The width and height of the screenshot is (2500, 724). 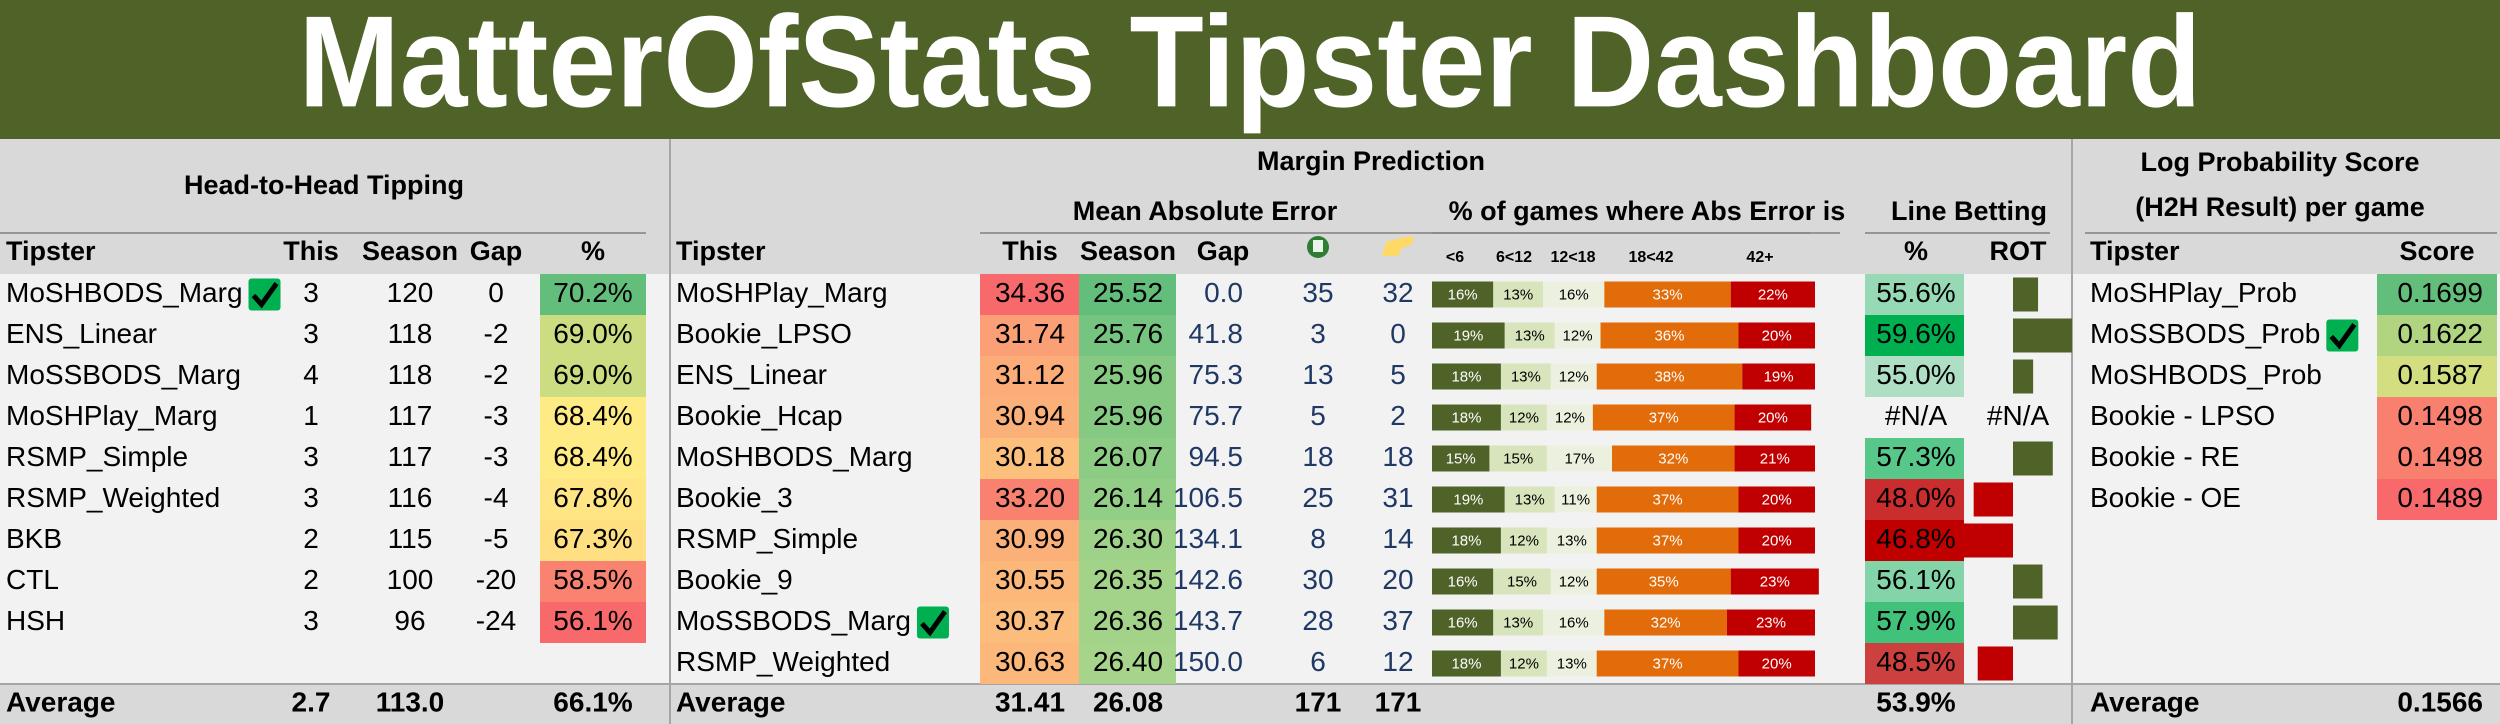 What do you see at coordinates (1318, 333) in the screenshot?
I see `cell: 3` at bounding box center [1318, 333].